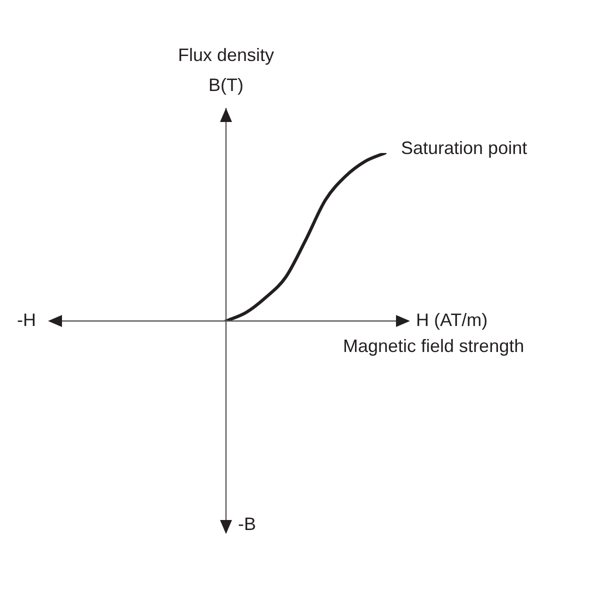 The height and width of the screenshot is (600, 600). What do you see at coordinates (464, 148) in the screenshot?
I see `text: Saturation point` at bounding box center [464, 148].